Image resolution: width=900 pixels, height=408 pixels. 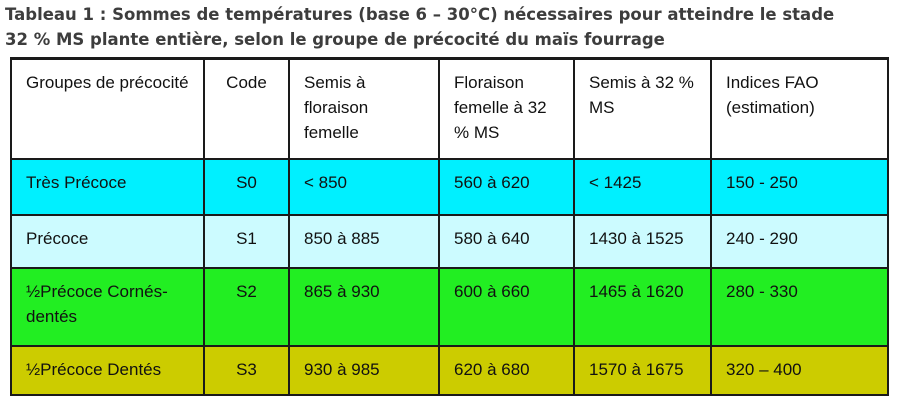 I want to click on cell-semis-floraison: < 850, so click(x=364, y=186).